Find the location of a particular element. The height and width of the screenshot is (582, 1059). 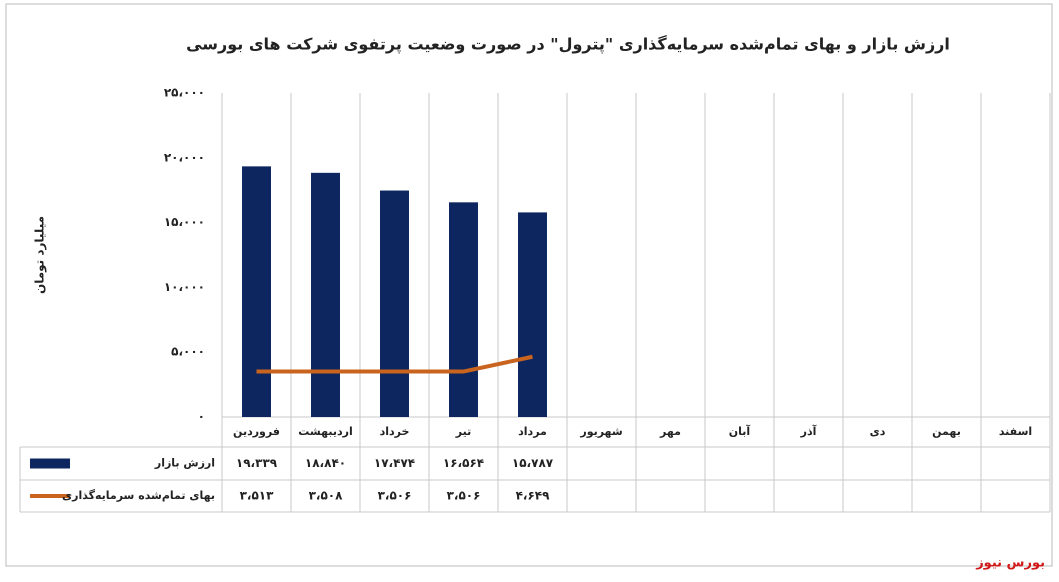

x-tick-label: اردیبهشت is located at coordinates (325, 431).